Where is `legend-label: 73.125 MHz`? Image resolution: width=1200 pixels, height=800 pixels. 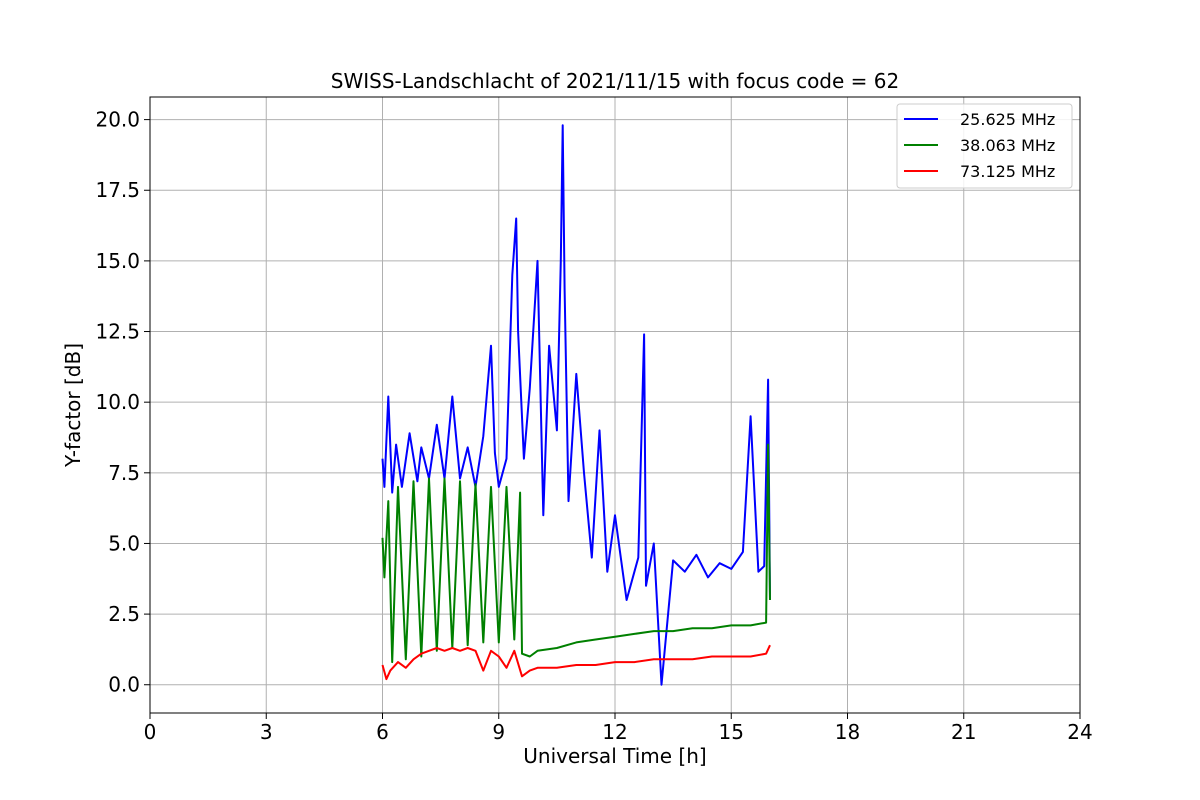
legend-label: 73.125 MHz is located at coordinates (1007, 171).